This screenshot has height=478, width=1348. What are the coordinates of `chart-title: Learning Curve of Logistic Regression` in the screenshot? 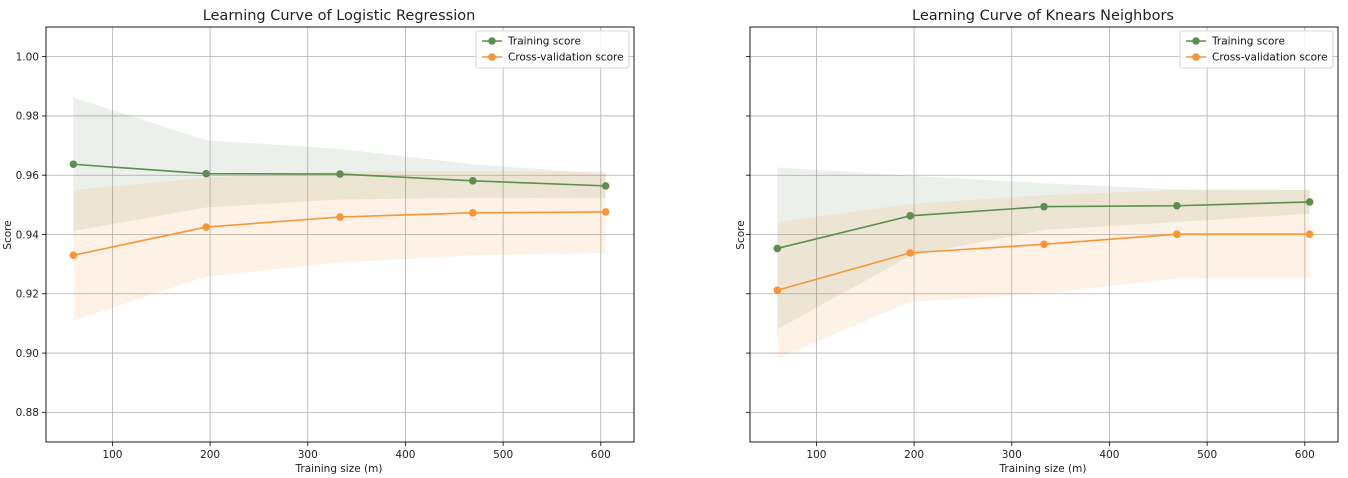 It's located at (339, 16).